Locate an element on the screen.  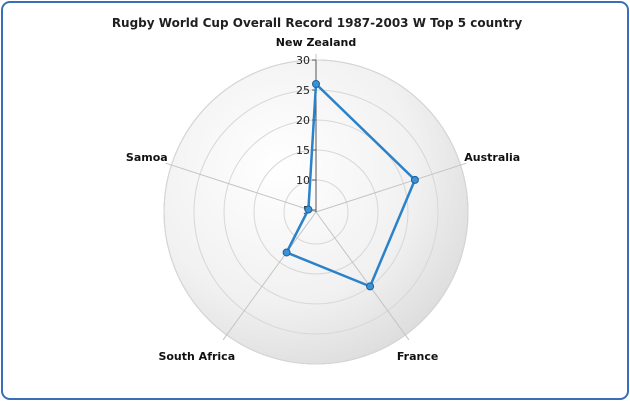
category-label: Samoa is located at coordinates (147, 157).